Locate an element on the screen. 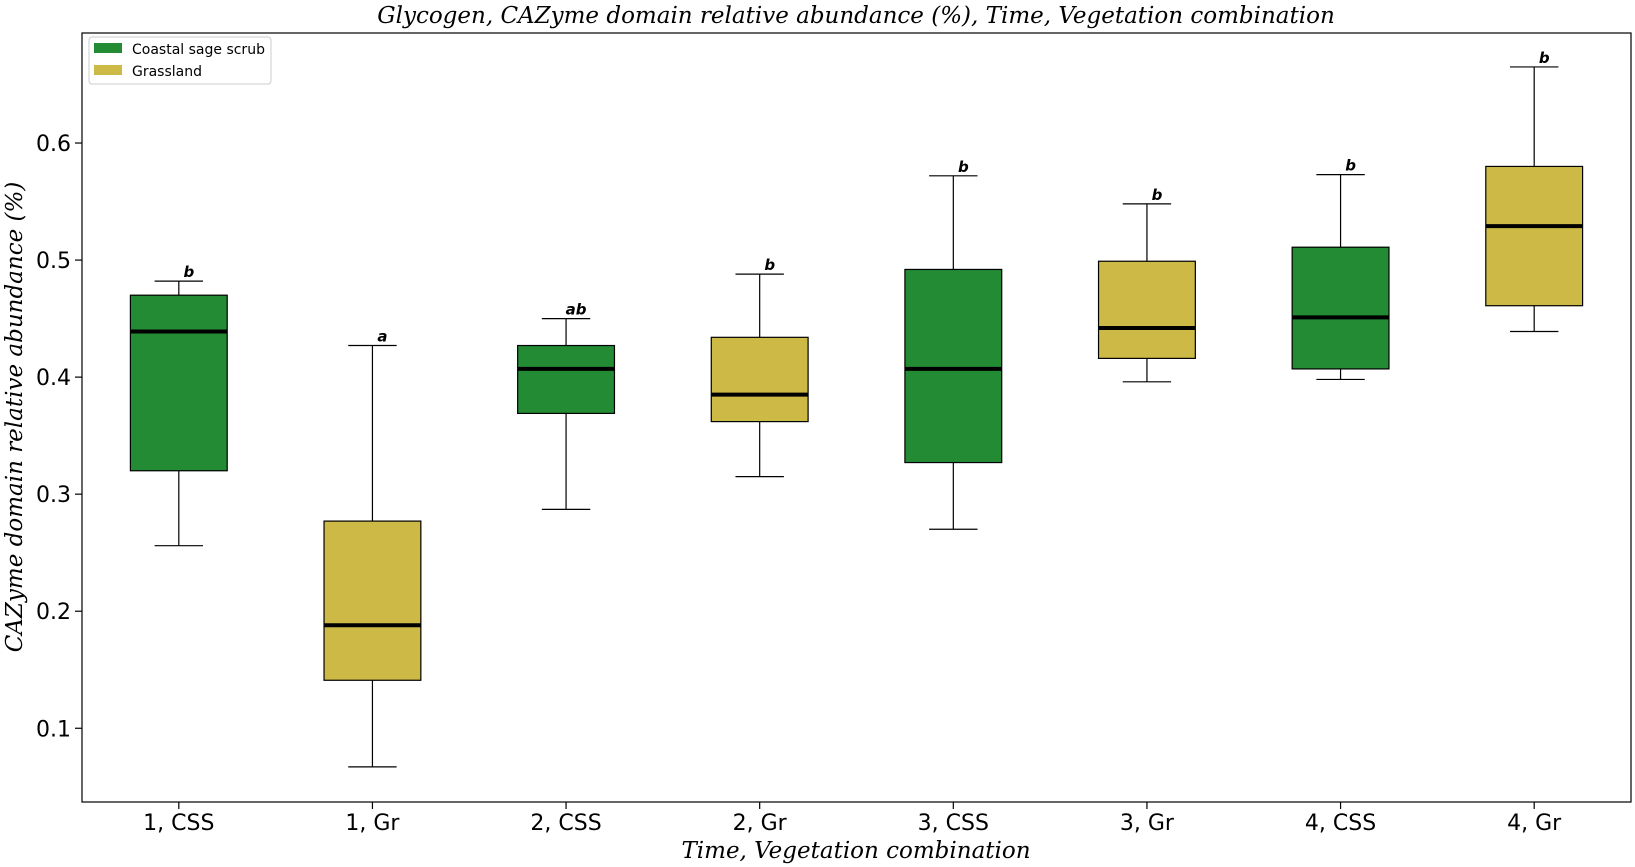 Image resolution: width=1635 pixels, height=867 pixels. x-tick-label: 3, CSS is located at coordinates (953, 823).